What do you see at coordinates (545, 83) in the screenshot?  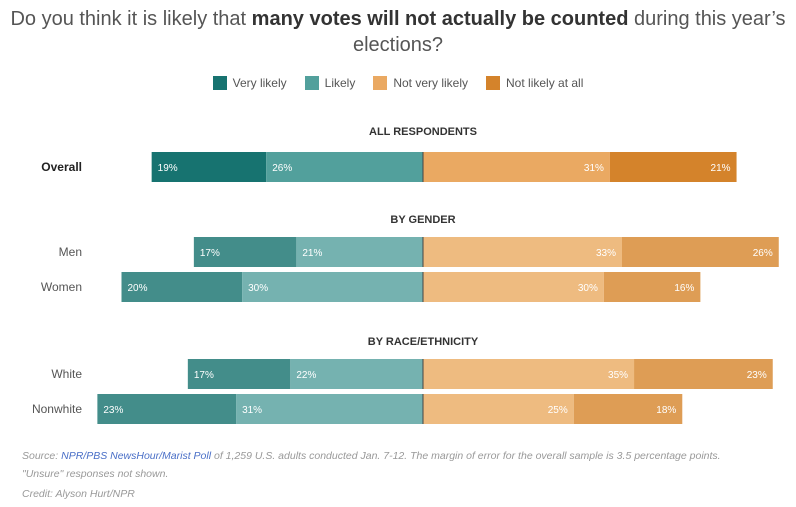 I see `legend-label: Not likely at all` at bounding box center [545, 83].